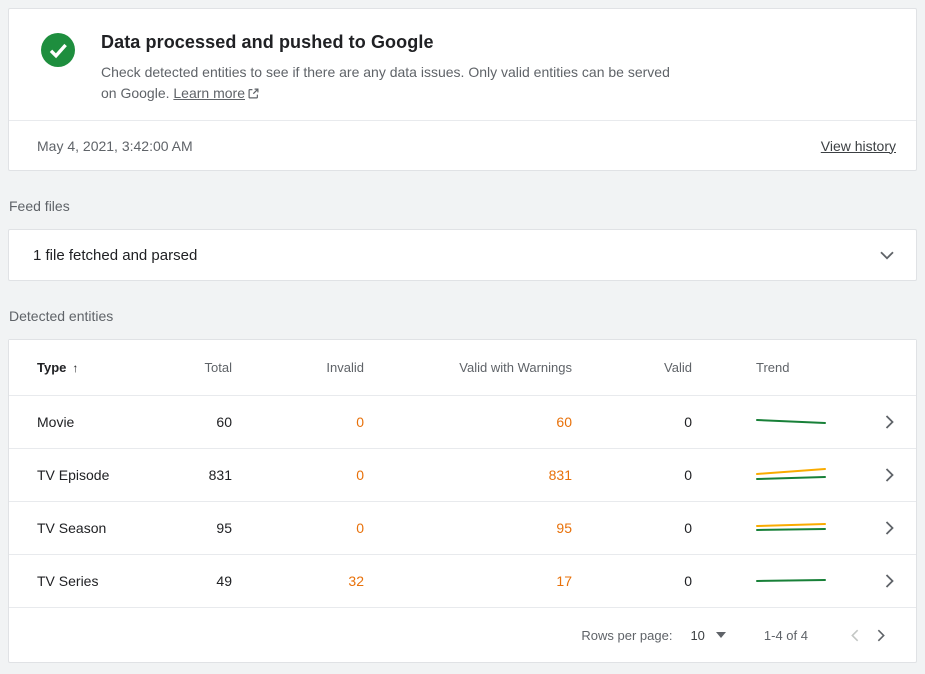 Image resolution: width=925 pixels, height=674 pixels. Describe the element at coordinates (75, 368) in the screenshot. I see `sort-ascending-icon: ↑` at that location.